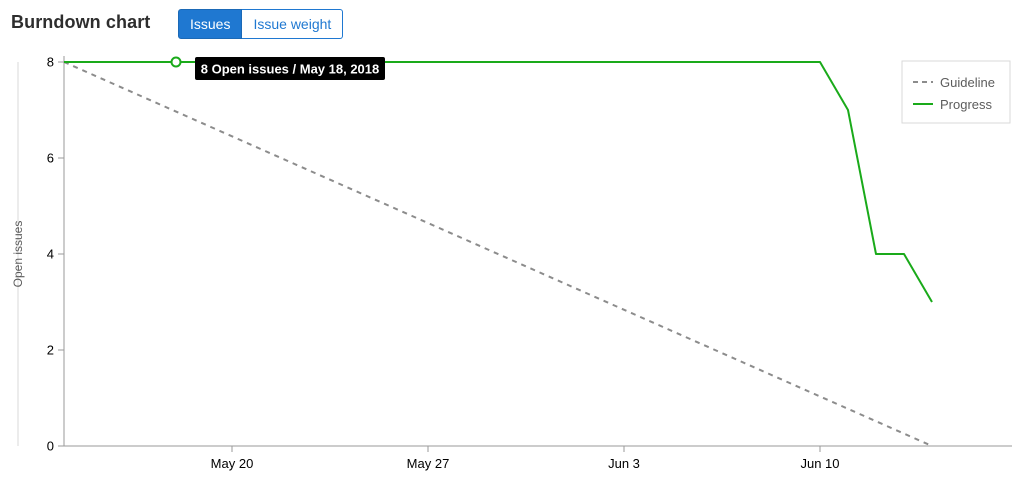 This screenshot has height=481, width=1024. I want to click on tooltip-background, so click(290, 68).